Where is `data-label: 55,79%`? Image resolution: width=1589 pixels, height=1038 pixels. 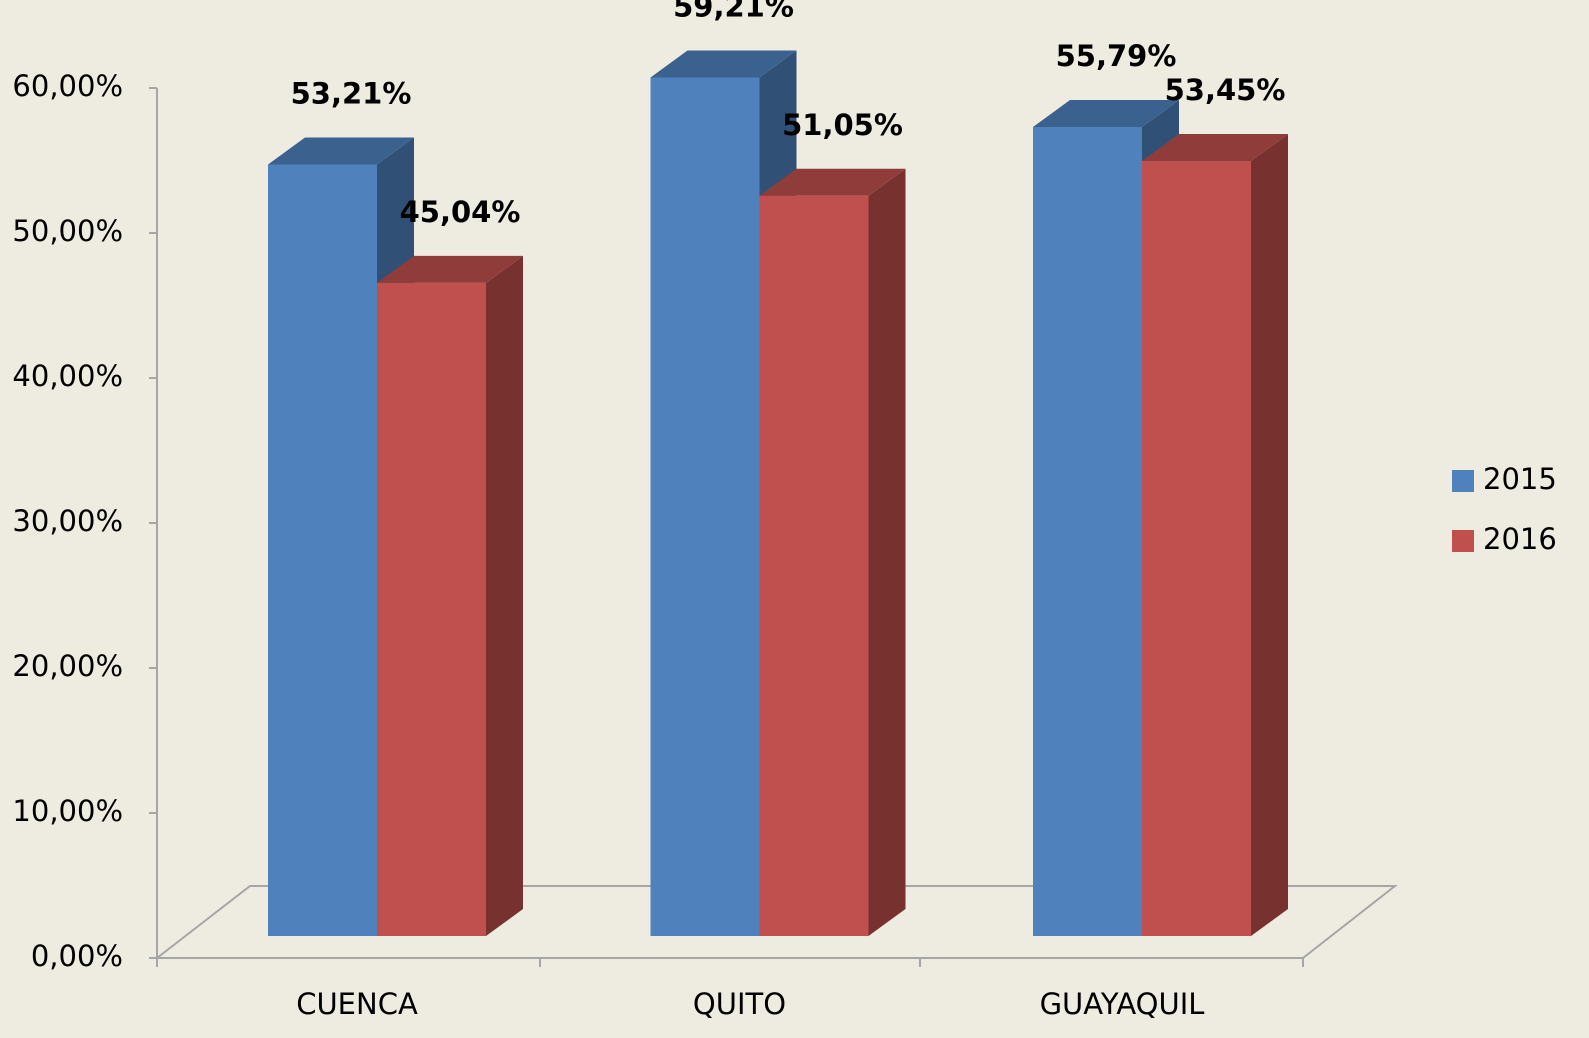
data-label: 55,79% is located at coordinates (1116, 56).